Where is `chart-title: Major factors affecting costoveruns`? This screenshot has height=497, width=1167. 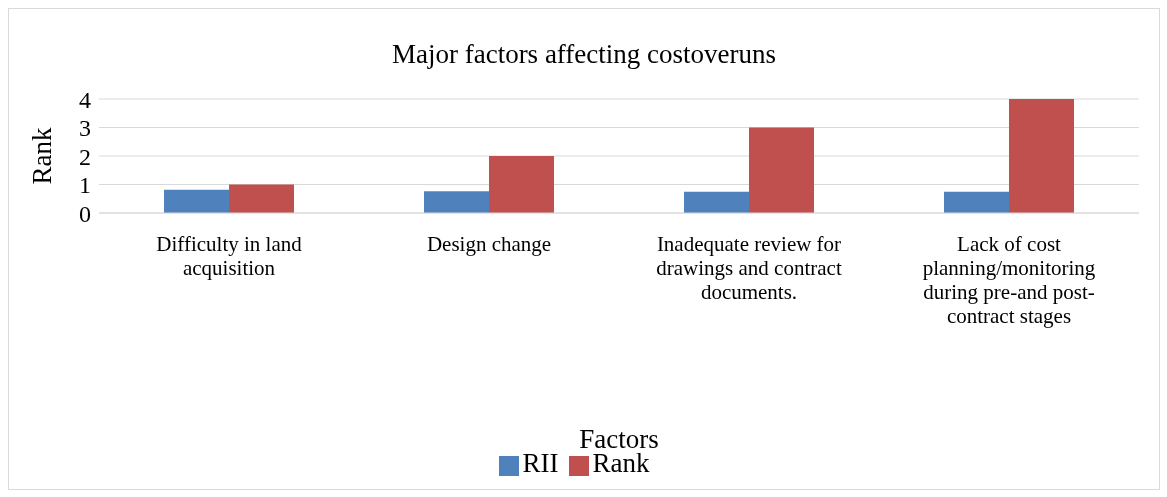 chart-title: Major factors affecting costoveruns is located at coordinates (584, 54).